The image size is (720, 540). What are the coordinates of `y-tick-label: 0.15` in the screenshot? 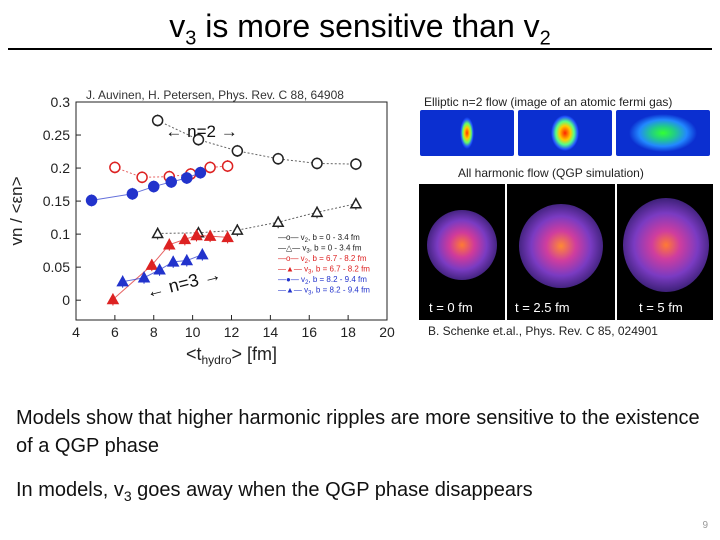 It's located at (56, 201).